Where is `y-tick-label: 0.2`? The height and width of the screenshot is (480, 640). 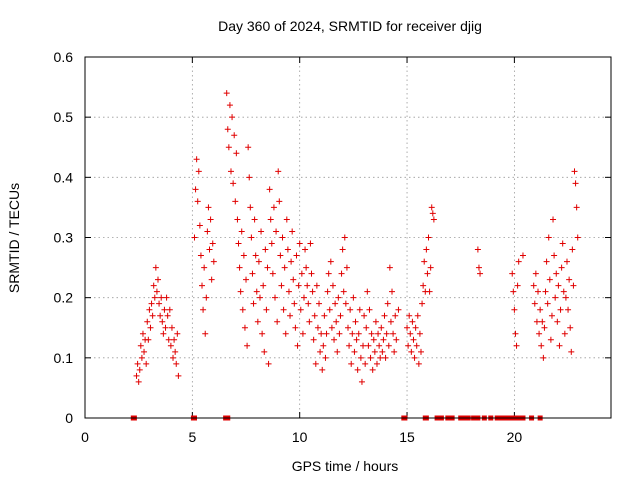 y-tick-label: 0.2 is located at coordinates (64, 298).